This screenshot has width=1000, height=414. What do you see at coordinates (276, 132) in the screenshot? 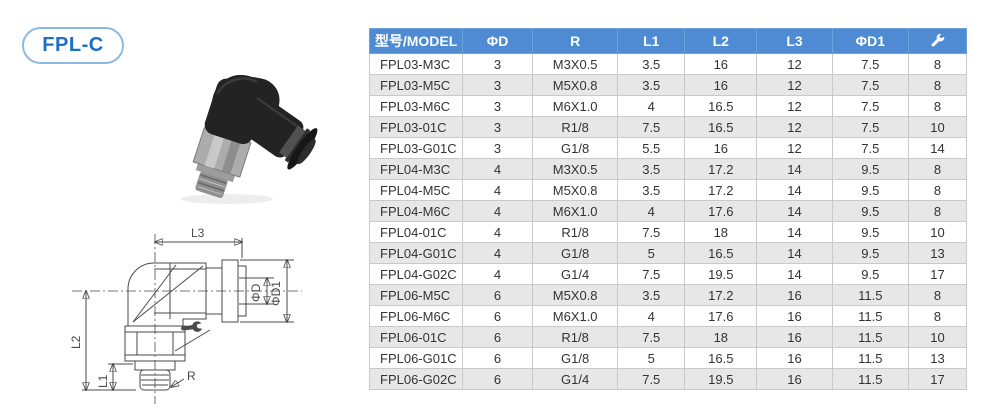
I see `tube-port` at bounding box center [276, 132].